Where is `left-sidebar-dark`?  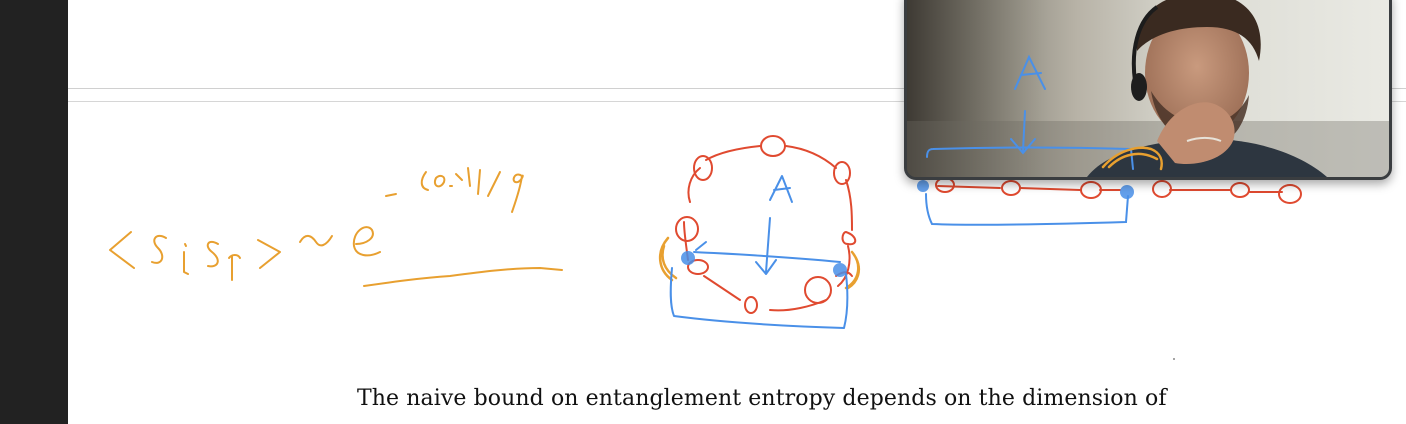 left-sidebar-dark is located at coordinates (34, 212).